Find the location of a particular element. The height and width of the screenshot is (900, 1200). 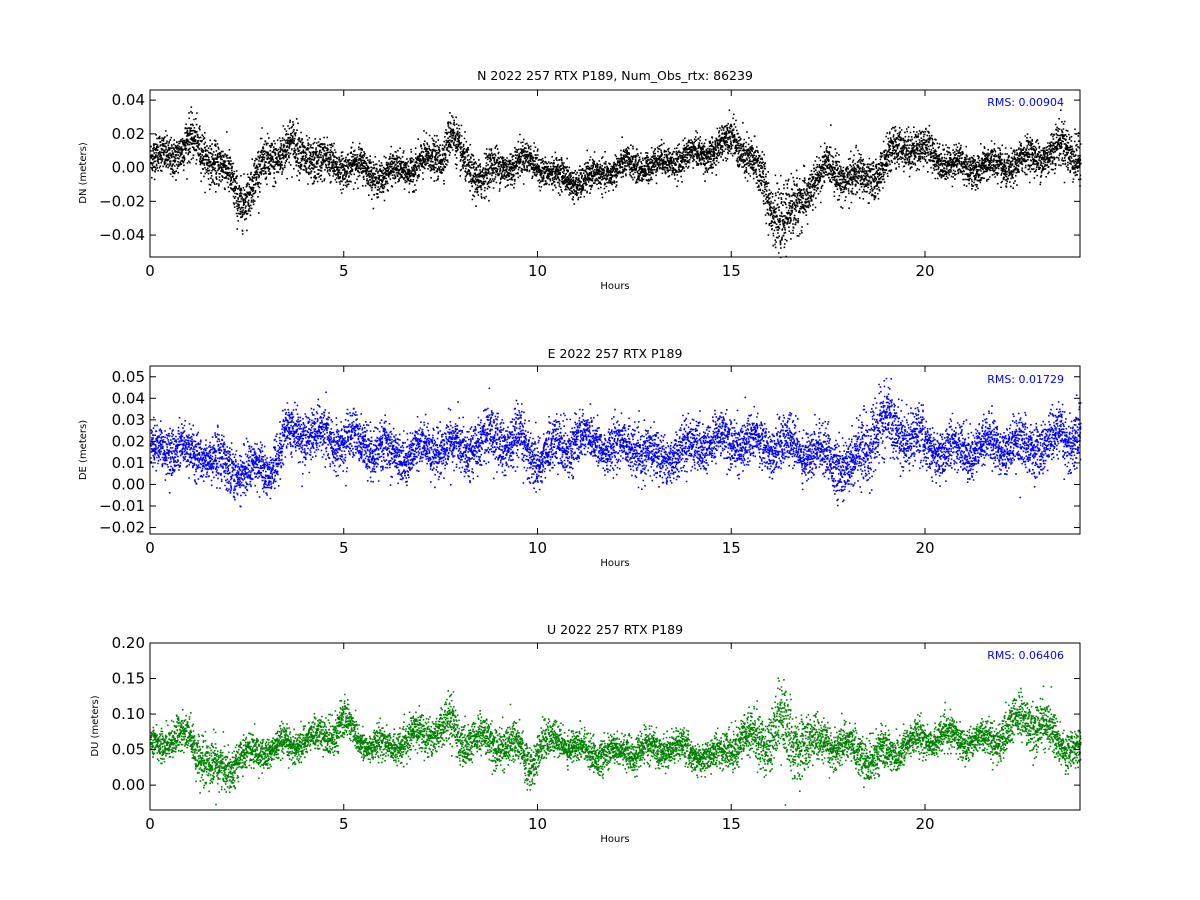

panel-up-y-label: DU (meters) is located at coordinates (95, 725).